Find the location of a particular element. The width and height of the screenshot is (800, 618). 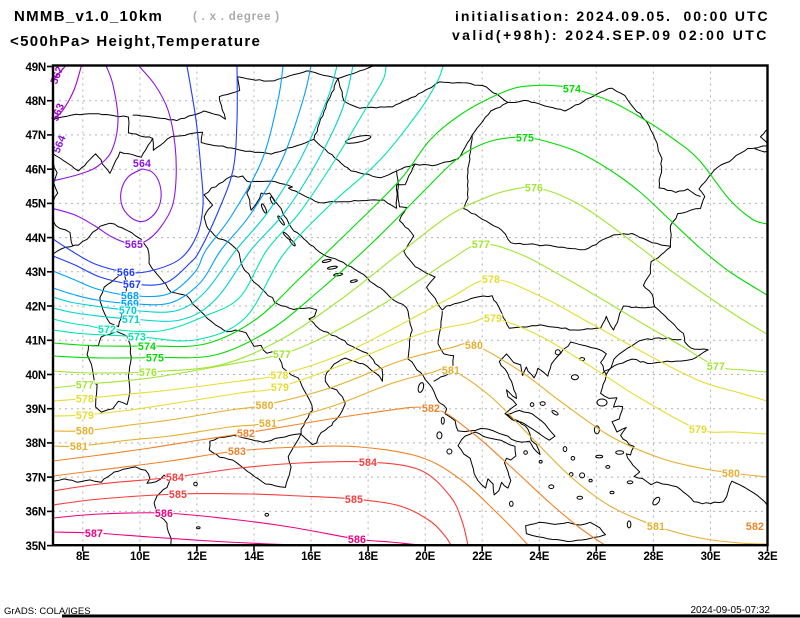

svg-text:valid(+98h): 2024.SEP.09 02:00: valid(+98h): 2024.SEP.09 02:00 UTC is located at coordinates (610, 35).